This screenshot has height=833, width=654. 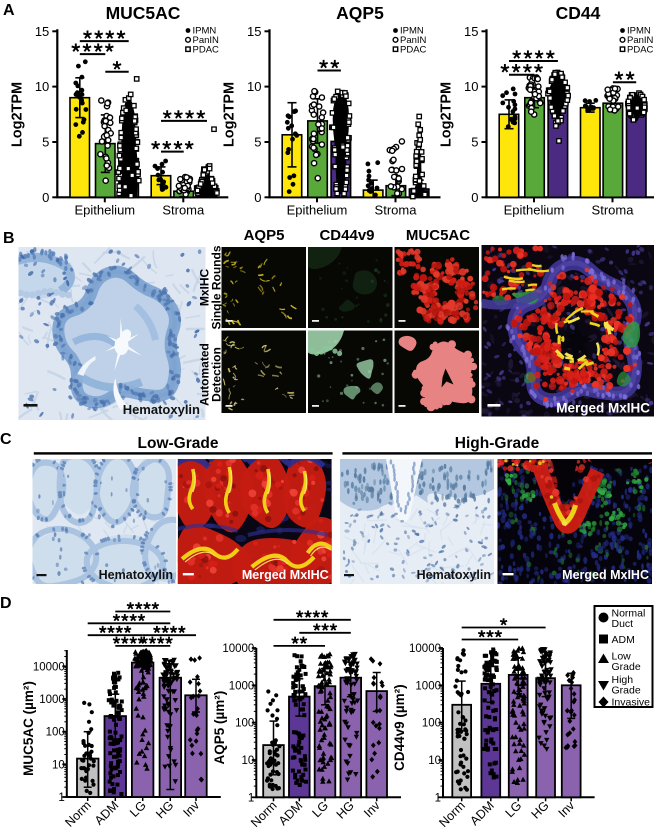 I want to click on svg-text: CD44v9, so click(x=346, y=235).